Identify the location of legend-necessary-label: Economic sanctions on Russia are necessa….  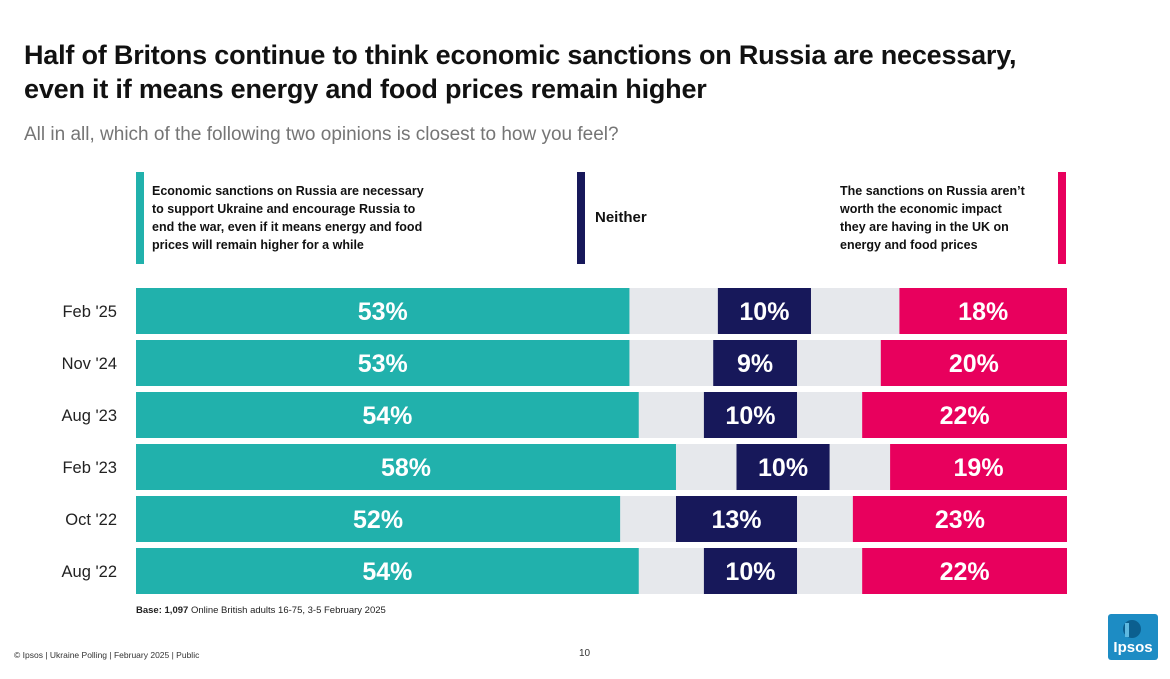
(288, 218).